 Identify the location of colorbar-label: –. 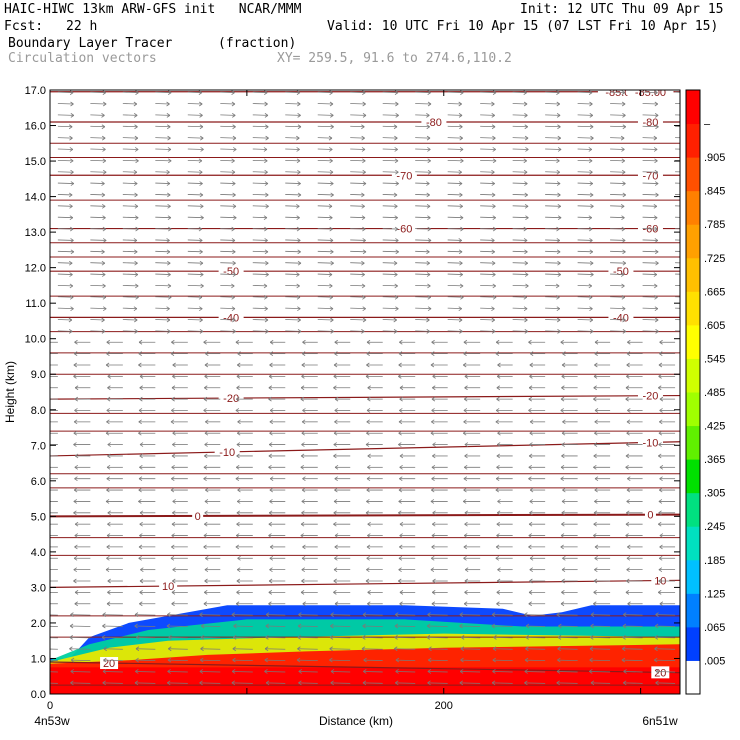
(707, 125).